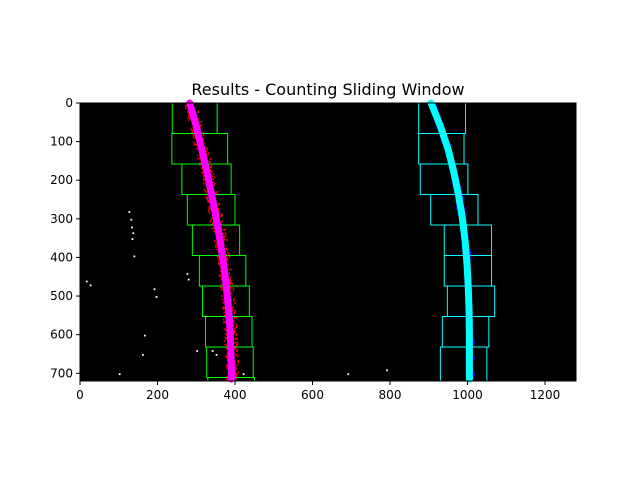 The image size is (640, 480). I want to click on y-tick-label: 400, so click(61, 257).